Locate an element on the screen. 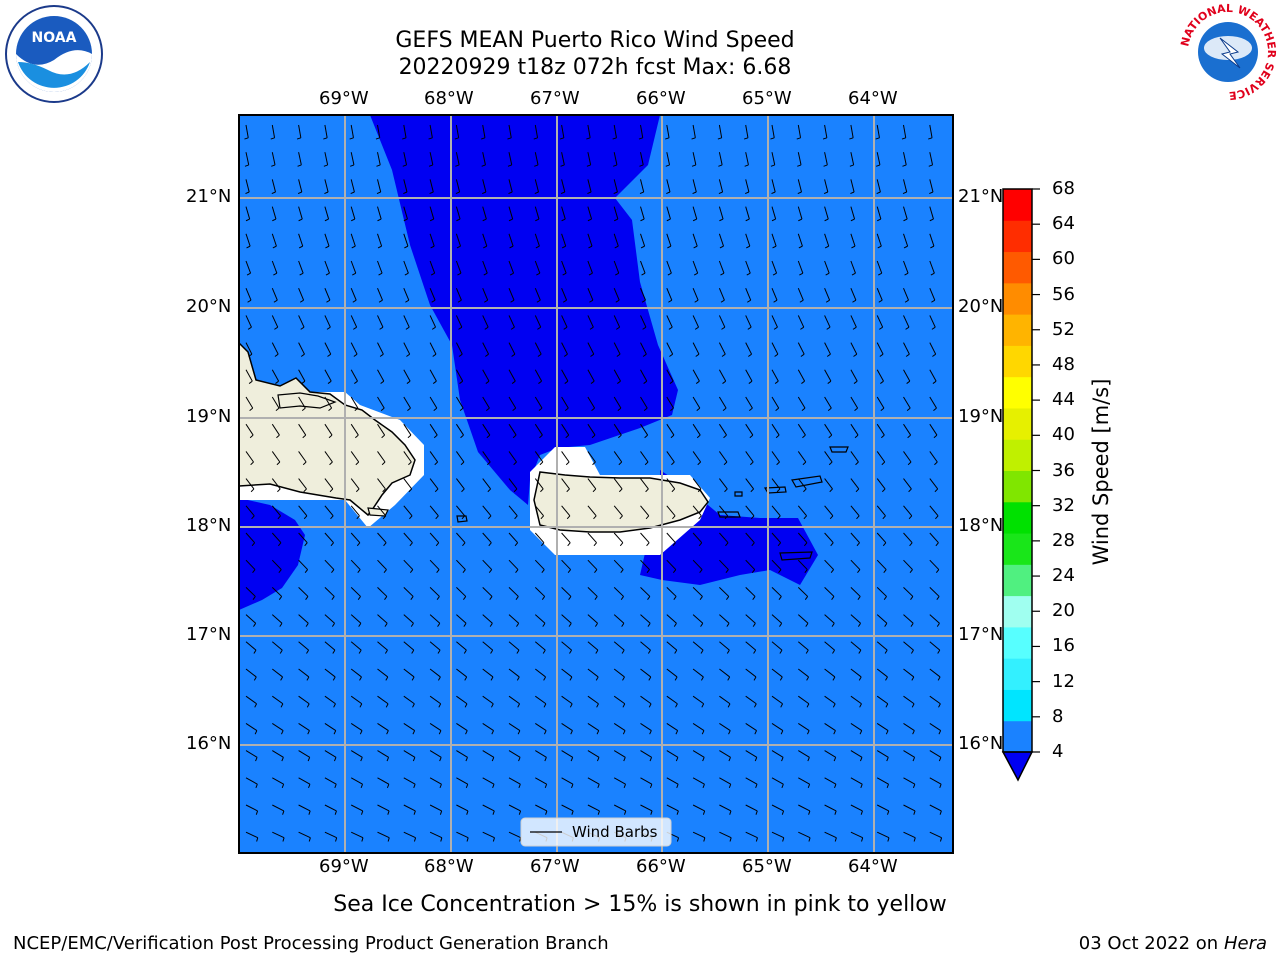 This screenshot has width=1280, height=960. lon-label-bottom: 68°W is located at coordinates (449, 866).